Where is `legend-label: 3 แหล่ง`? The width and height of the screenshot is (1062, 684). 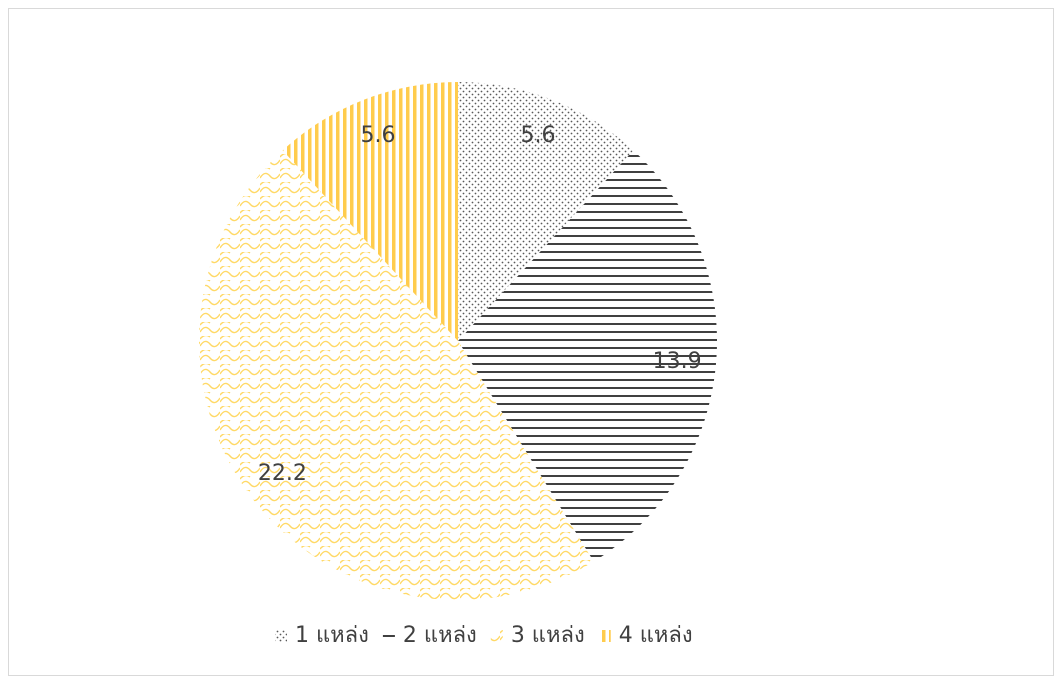
legend-label: 3 แหล่ง is located at coordinates (548, 635).